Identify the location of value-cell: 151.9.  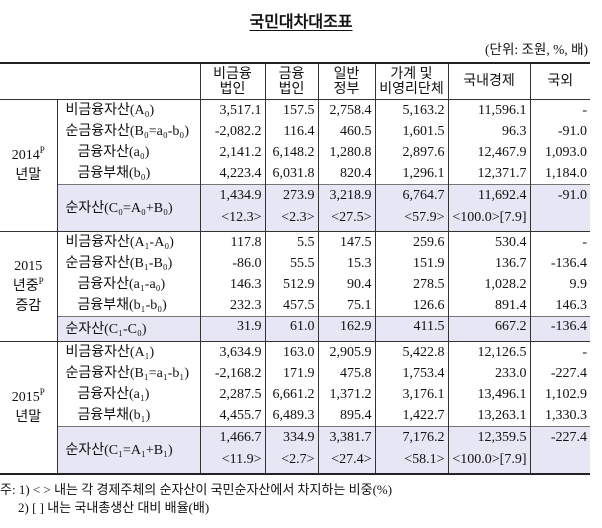
(411, 263).